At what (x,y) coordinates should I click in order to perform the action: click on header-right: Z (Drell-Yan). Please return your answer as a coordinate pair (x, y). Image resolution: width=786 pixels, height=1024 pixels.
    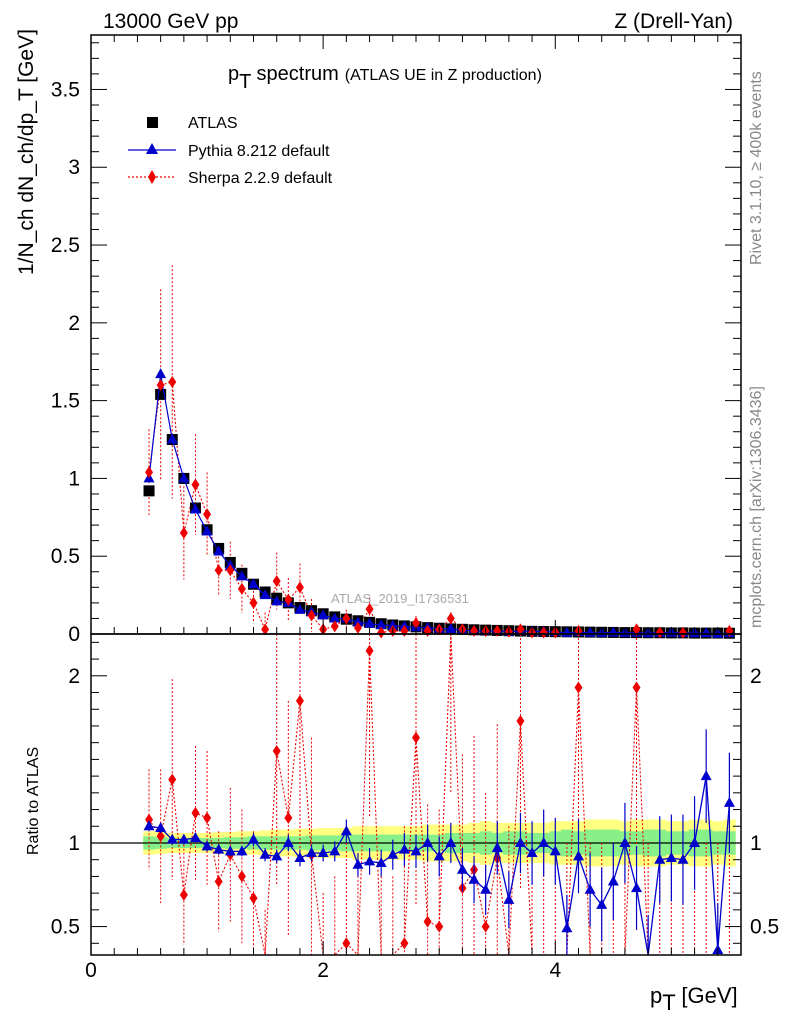
    Looking at the image, I should click on (673, 21).